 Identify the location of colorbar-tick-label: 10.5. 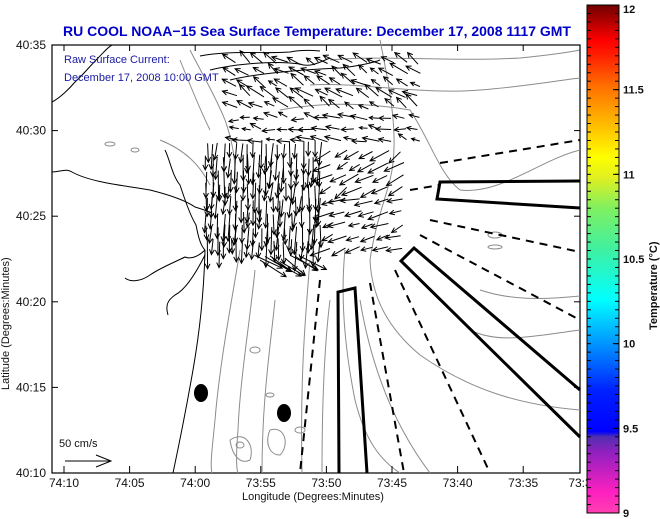
(633, 260).